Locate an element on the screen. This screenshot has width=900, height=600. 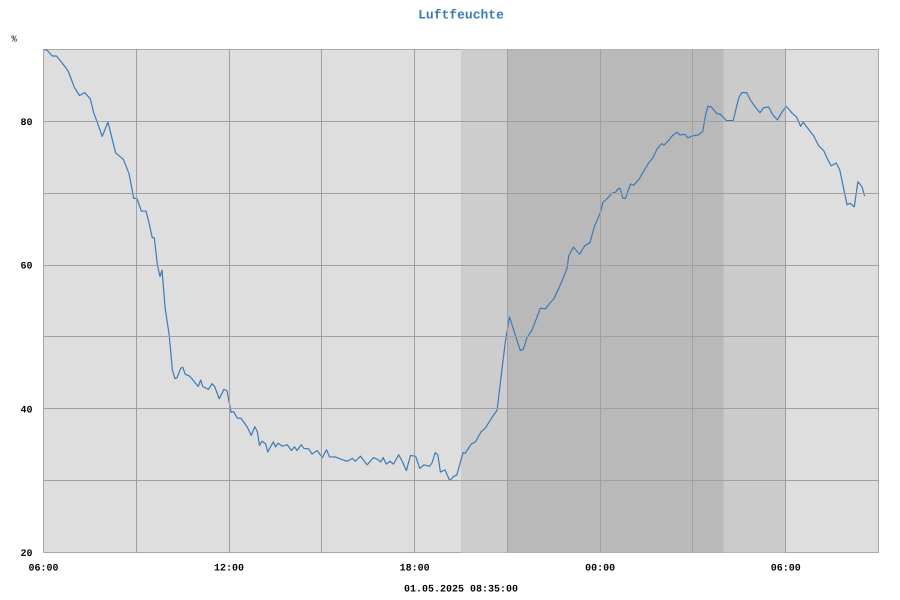
x-tick-label: 00:00 is located at coordinates (600, 569).